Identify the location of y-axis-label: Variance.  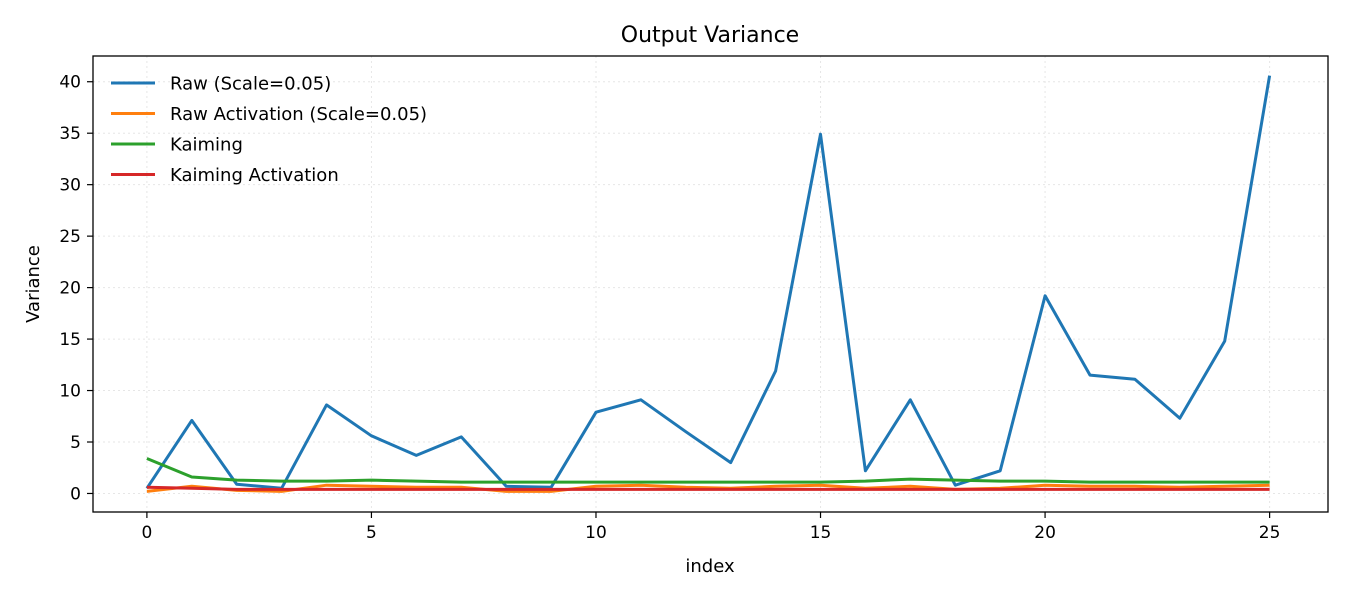
(33, 284).